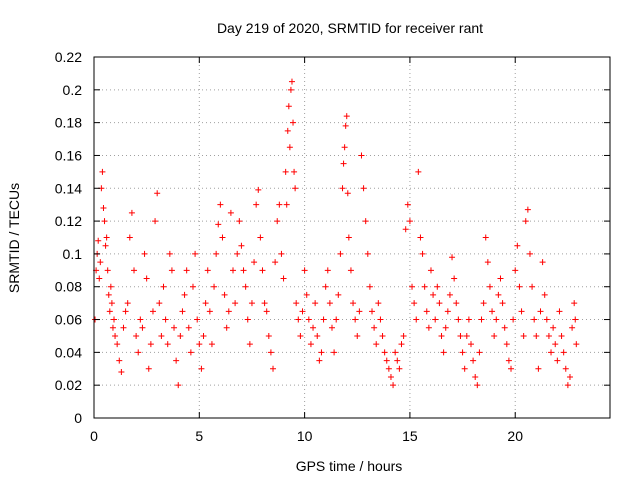 The width and height of the screenshot is (640, 480). Describe the element at coordinates (68, 155) in the screenshot. I see `y-tick-label: 0.16` at that location.